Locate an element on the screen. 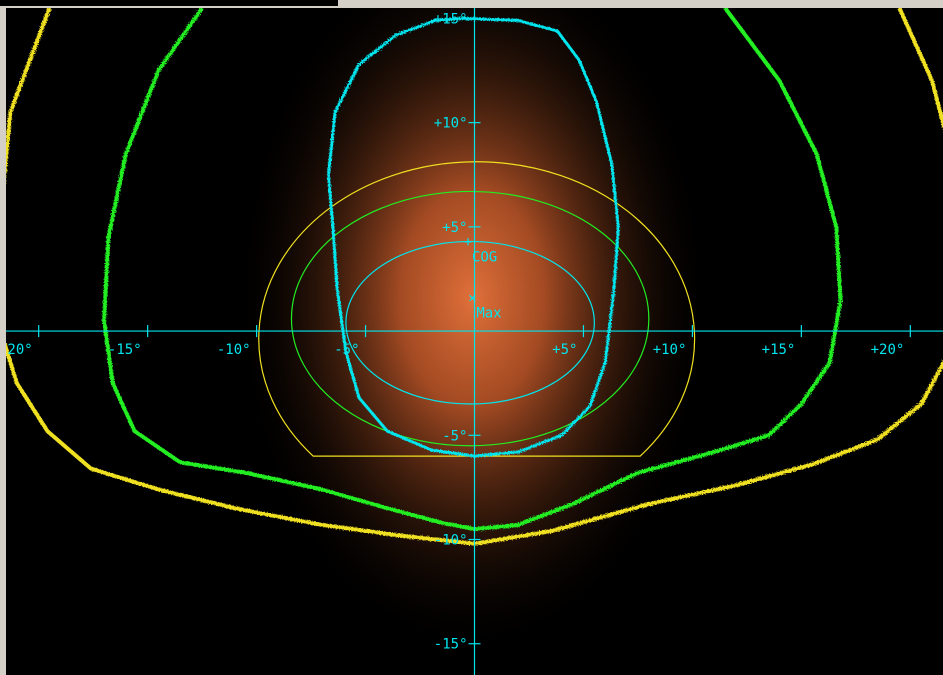 The image size is (943, 675). y-tick-label: -5° is located at coordinates (454, 436).